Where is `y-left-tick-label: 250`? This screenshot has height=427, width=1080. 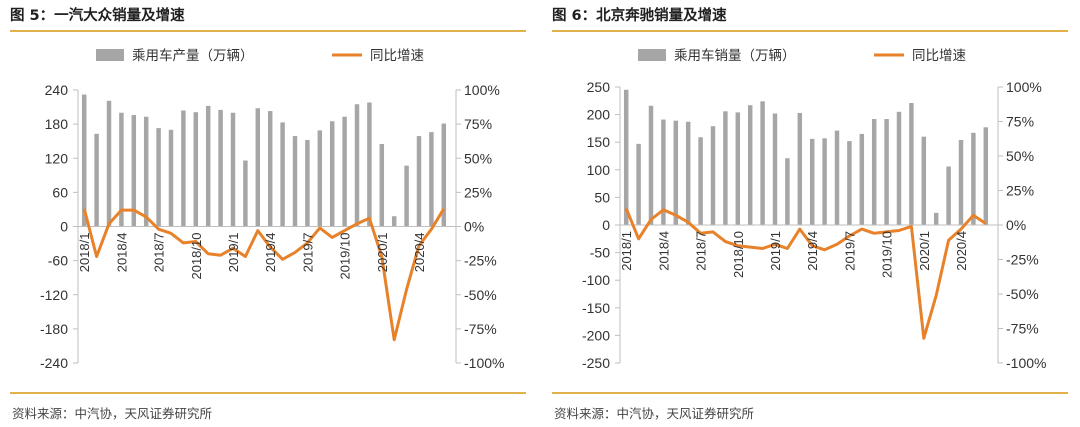
y-left-tick-label: 250 is located at coordinates (599, 87).